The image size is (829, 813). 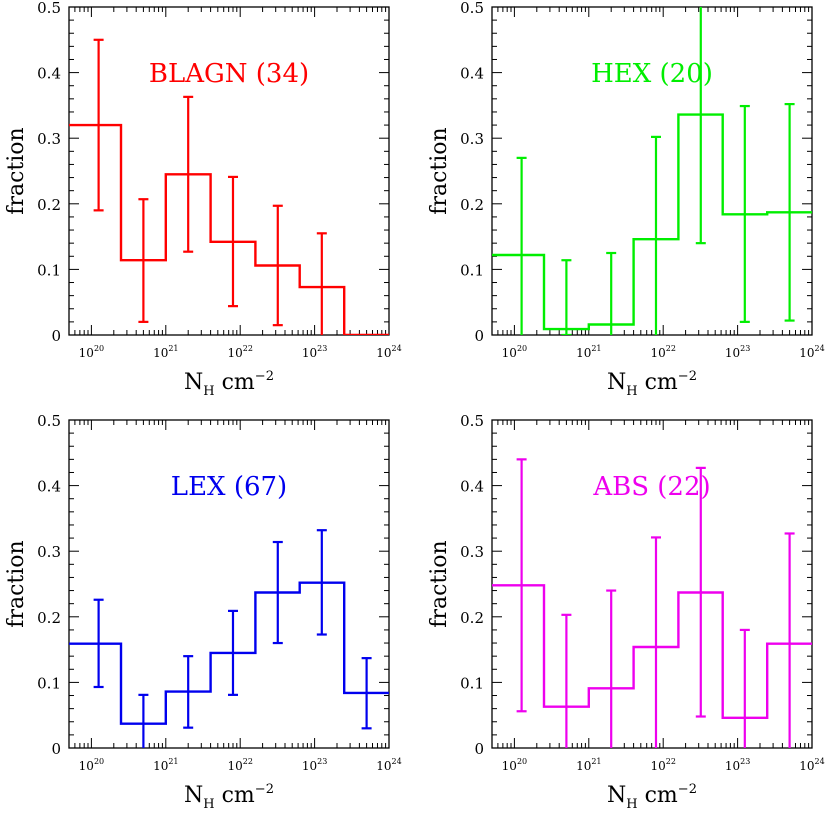 What do you see at coordinates (229, 74) in the screenshot?
I see `panel-title: BLAGN (34)` at bounding box center [229, 74].